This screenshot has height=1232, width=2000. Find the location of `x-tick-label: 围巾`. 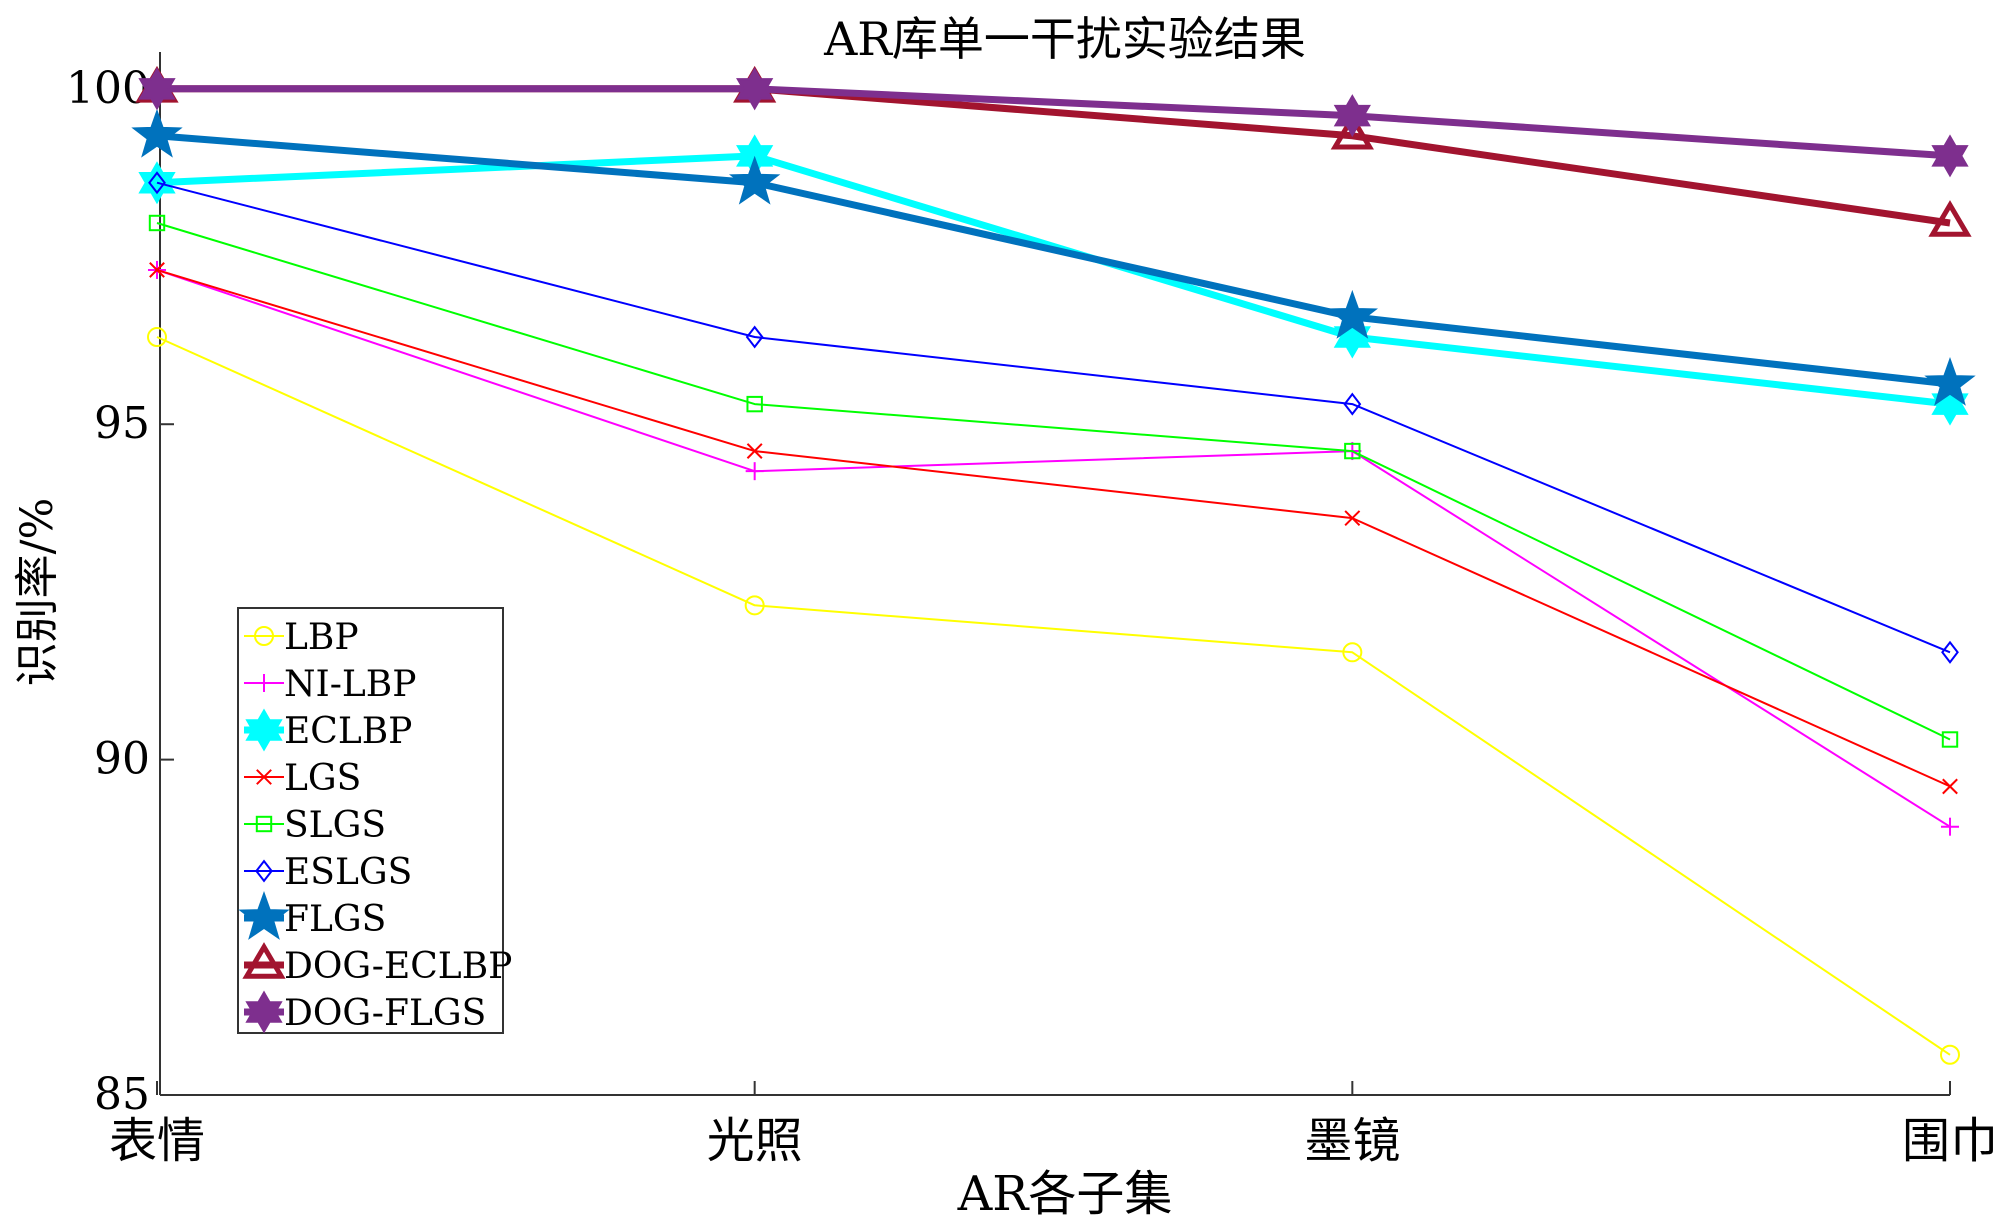

x-tick-label: 围巾 is located at coordinates (1950, 1141).